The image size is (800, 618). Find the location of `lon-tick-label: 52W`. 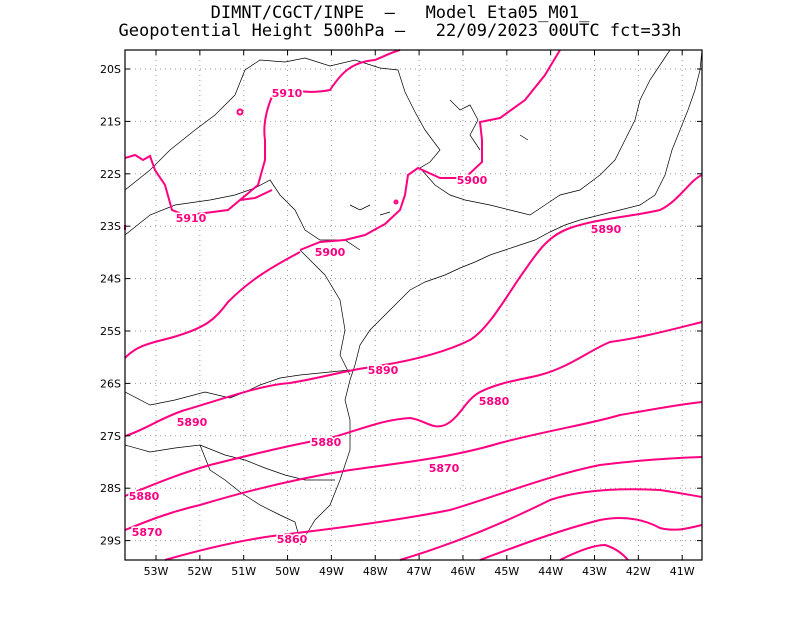

lon-tick-label: 52W is located at coordinates (199, 571).